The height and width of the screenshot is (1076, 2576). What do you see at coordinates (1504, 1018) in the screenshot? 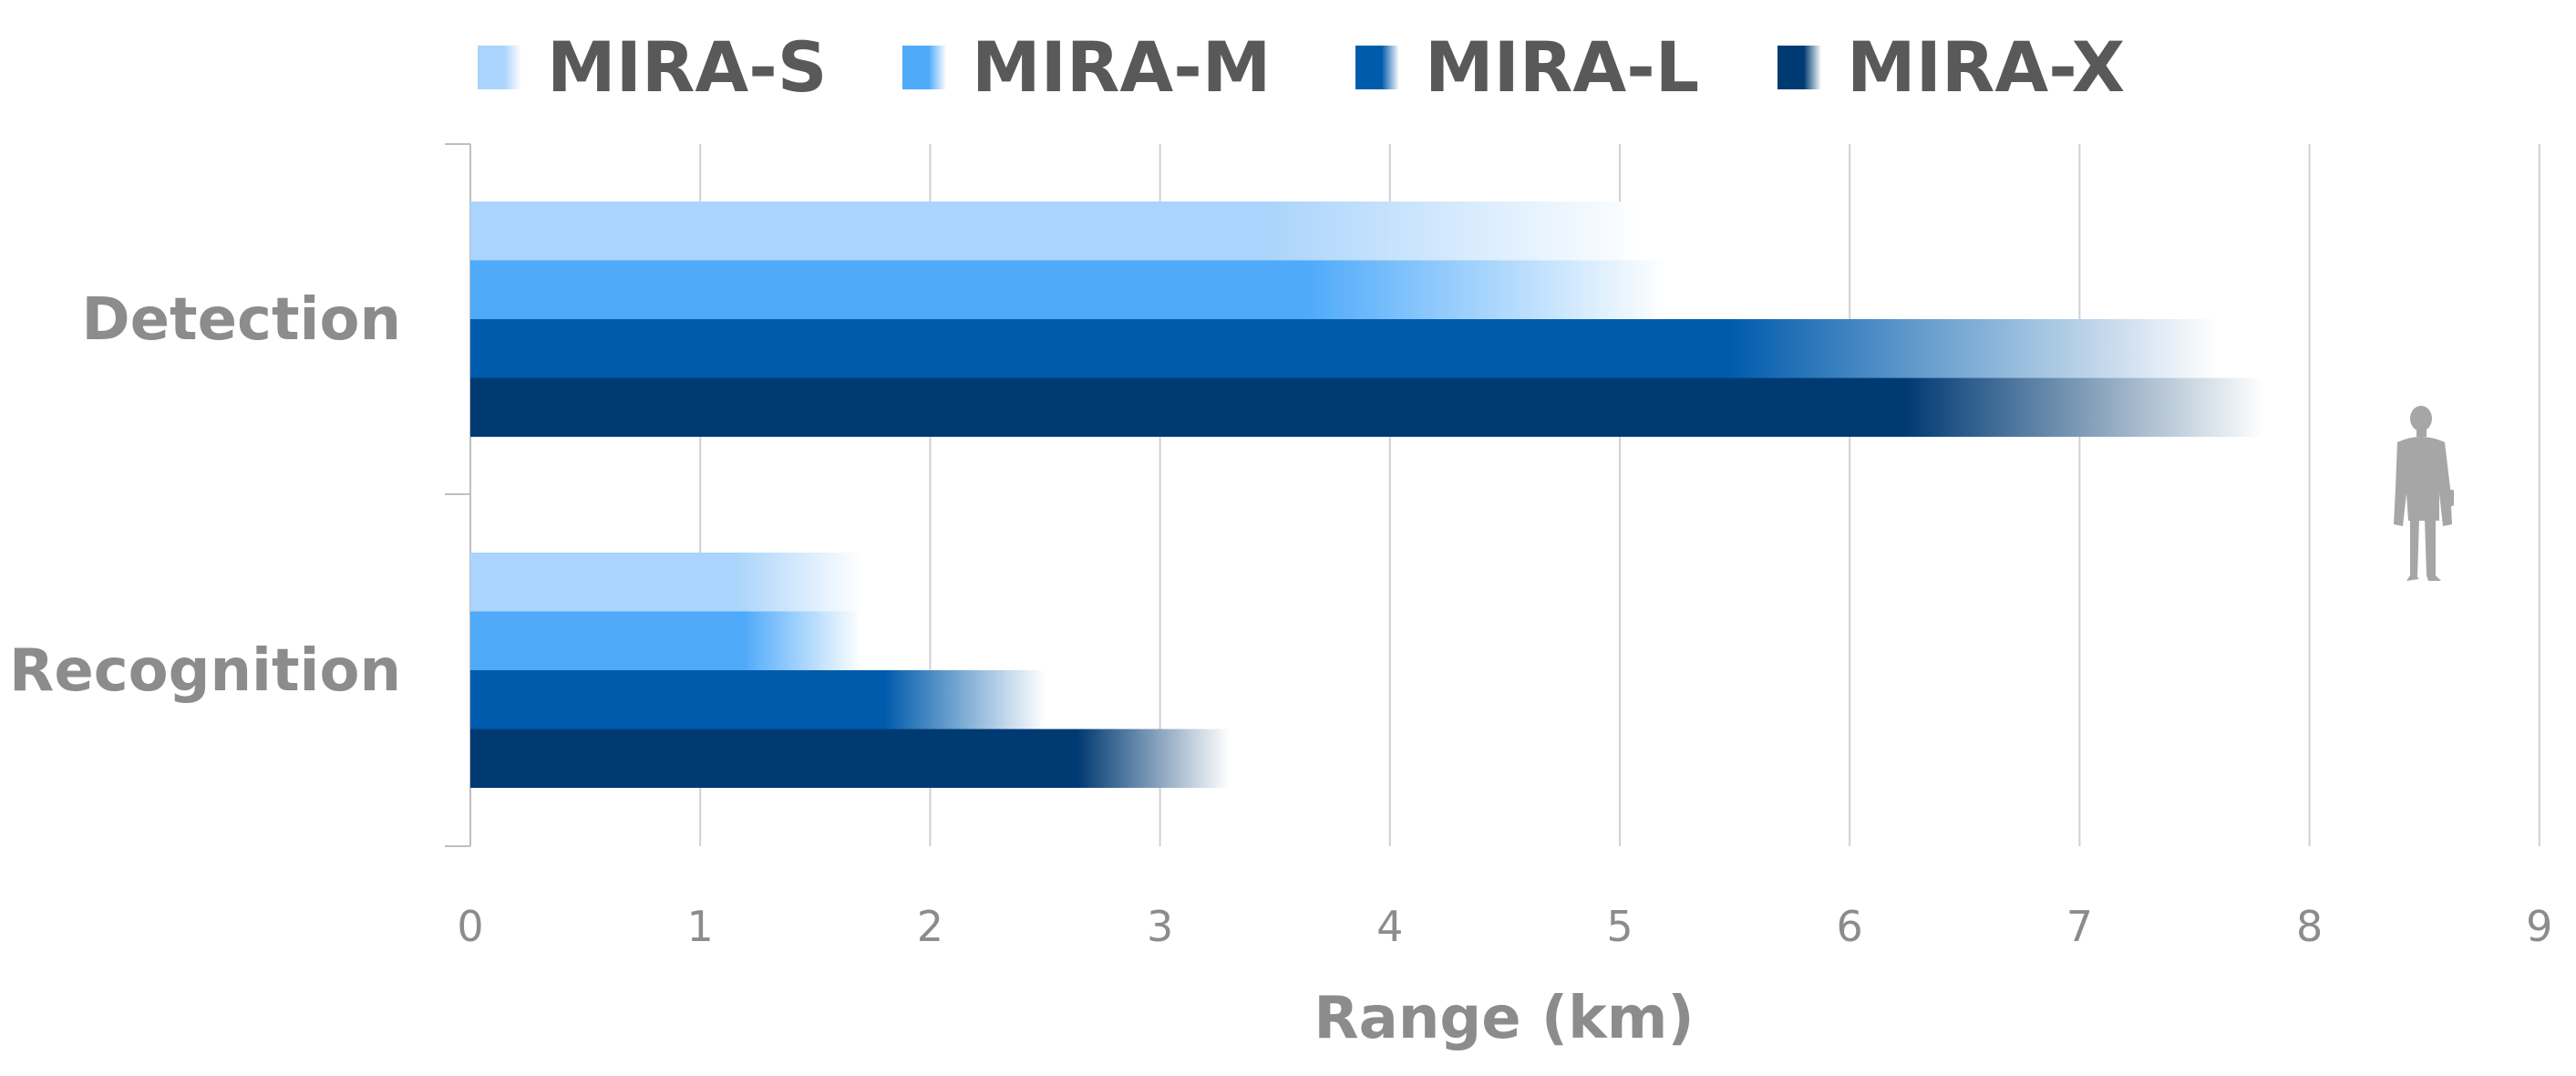
I see `x-axis-title: Range (km)` at bounding box center [1504, 1018].